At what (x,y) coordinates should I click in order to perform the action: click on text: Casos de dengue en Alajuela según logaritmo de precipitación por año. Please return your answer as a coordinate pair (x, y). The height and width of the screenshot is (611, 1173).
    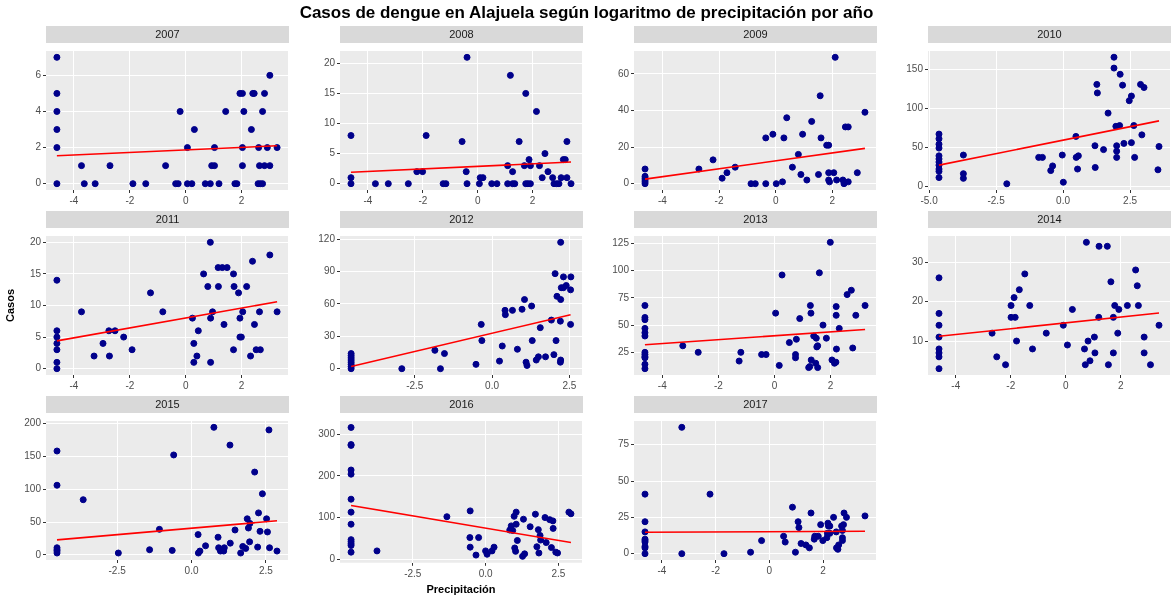
    Looking at the image, I should click on (586, 13).